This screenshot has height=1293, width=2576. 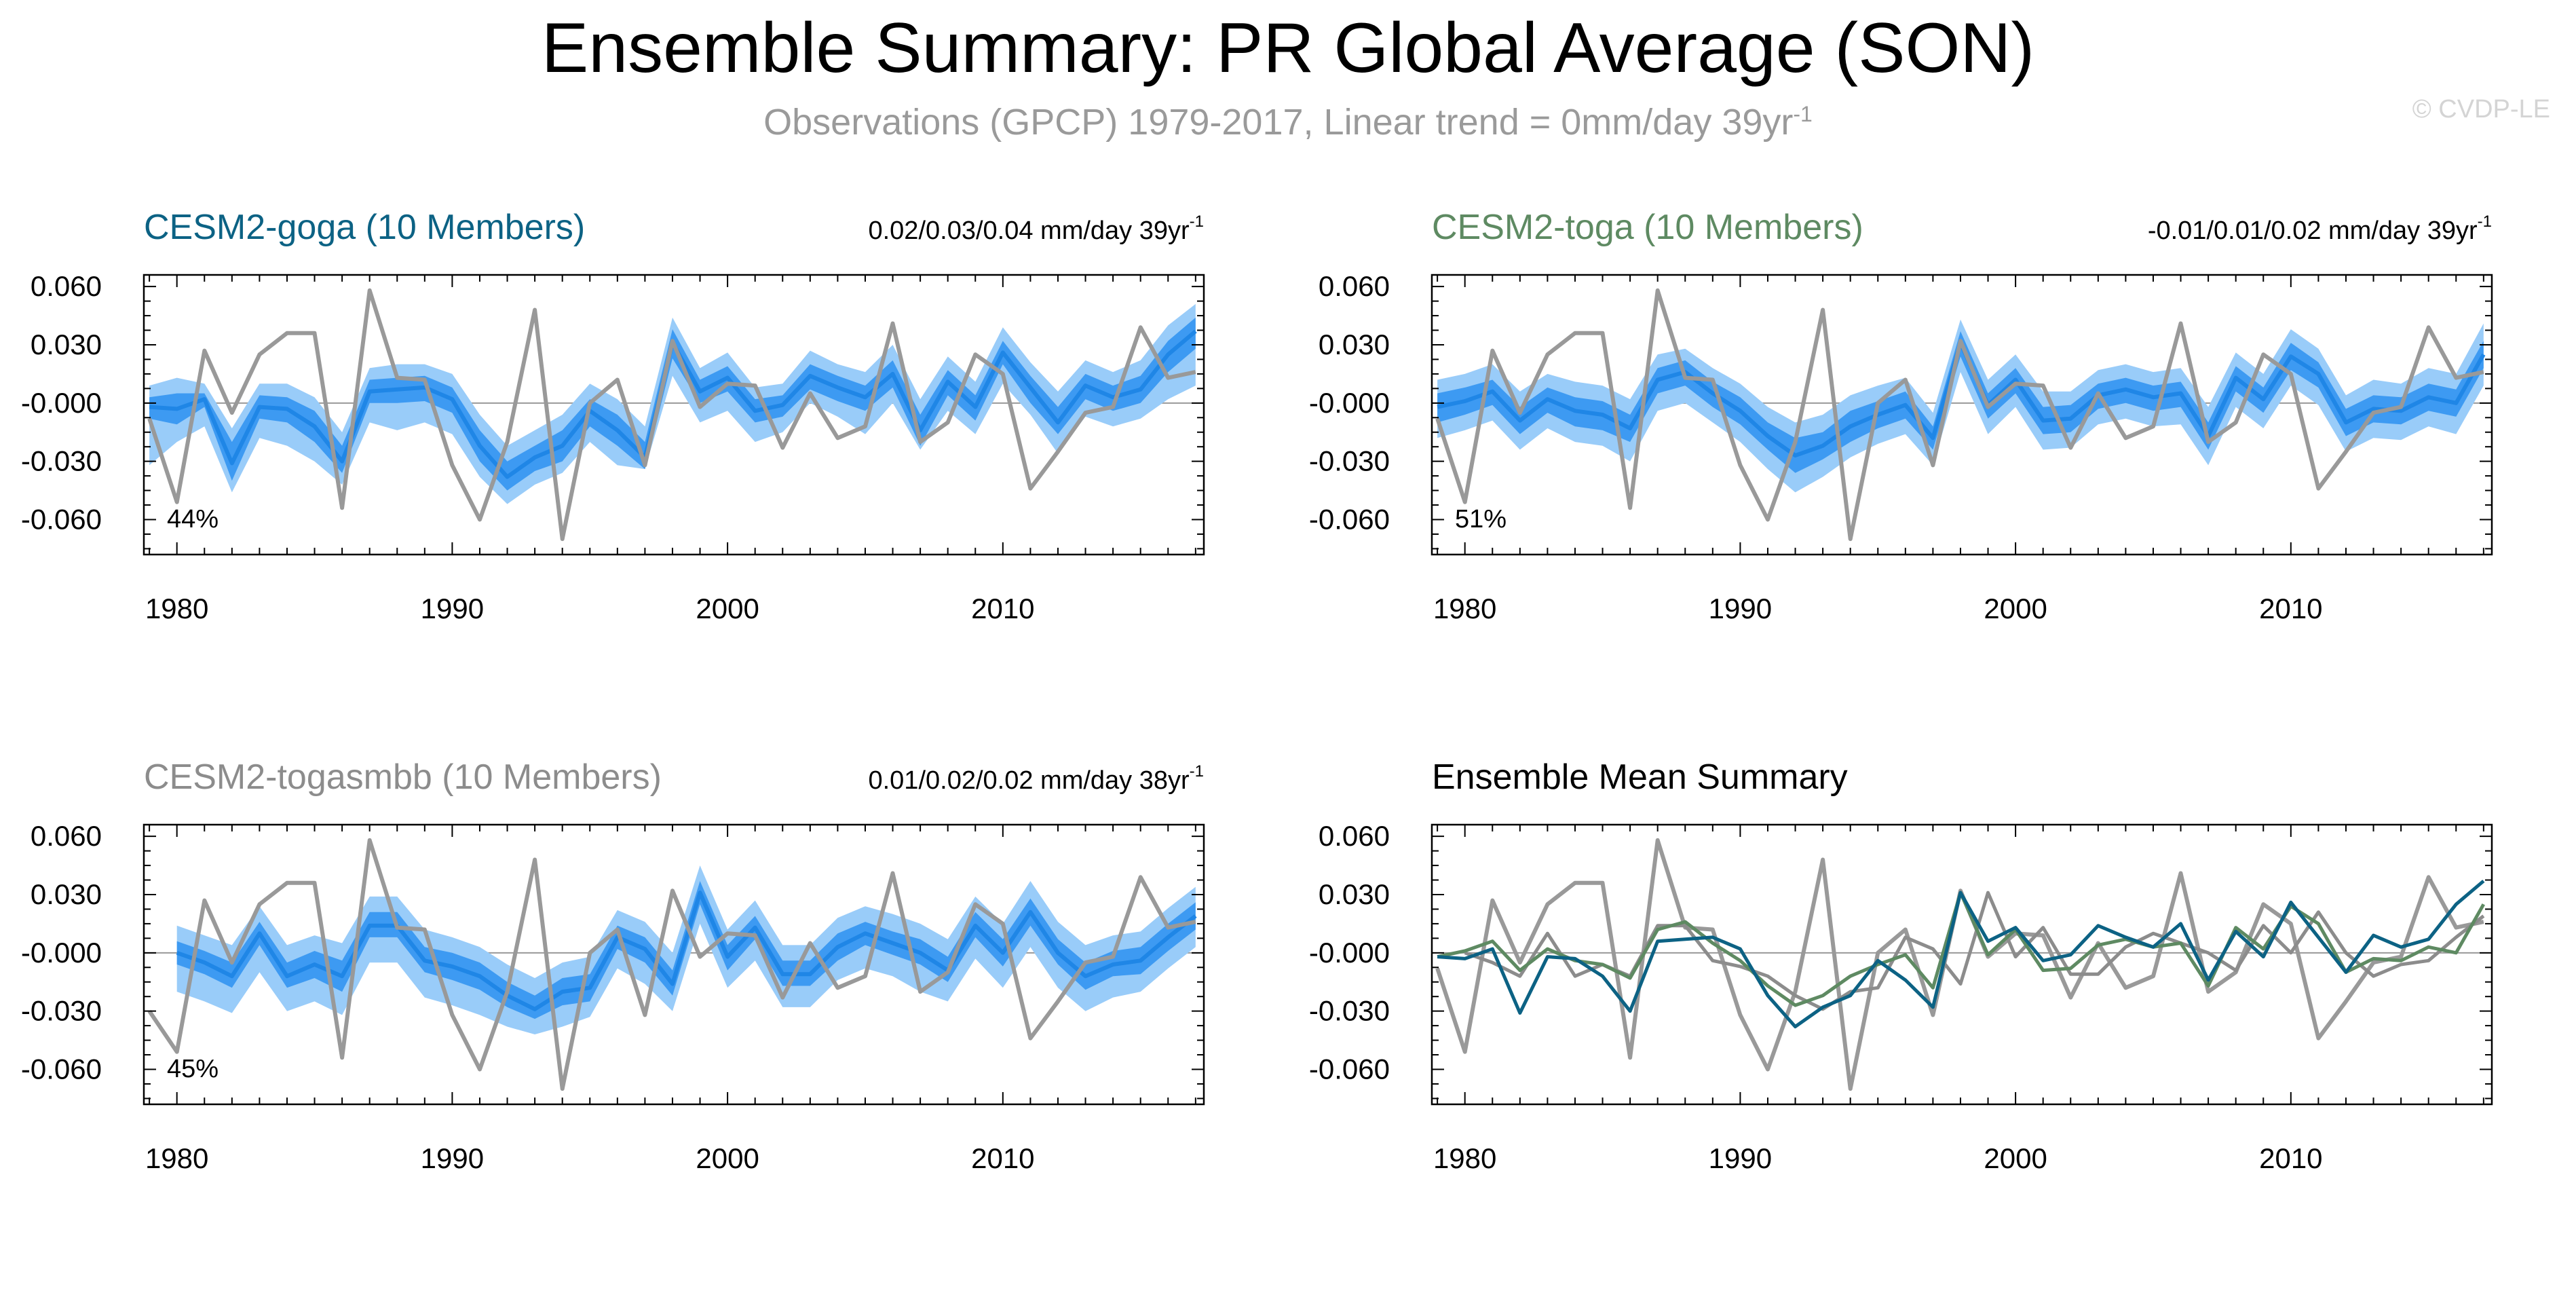 I want to click on trend-label: 0.02/0.03/0.04 mm/day 39yr-1, so click(x=1036, y=228).